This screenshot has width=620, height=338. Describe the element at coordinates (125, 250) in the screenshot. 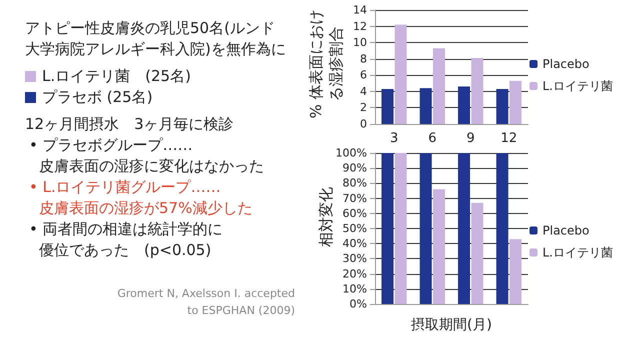

I see `text: 優位であった (p<0.05)` at that location.